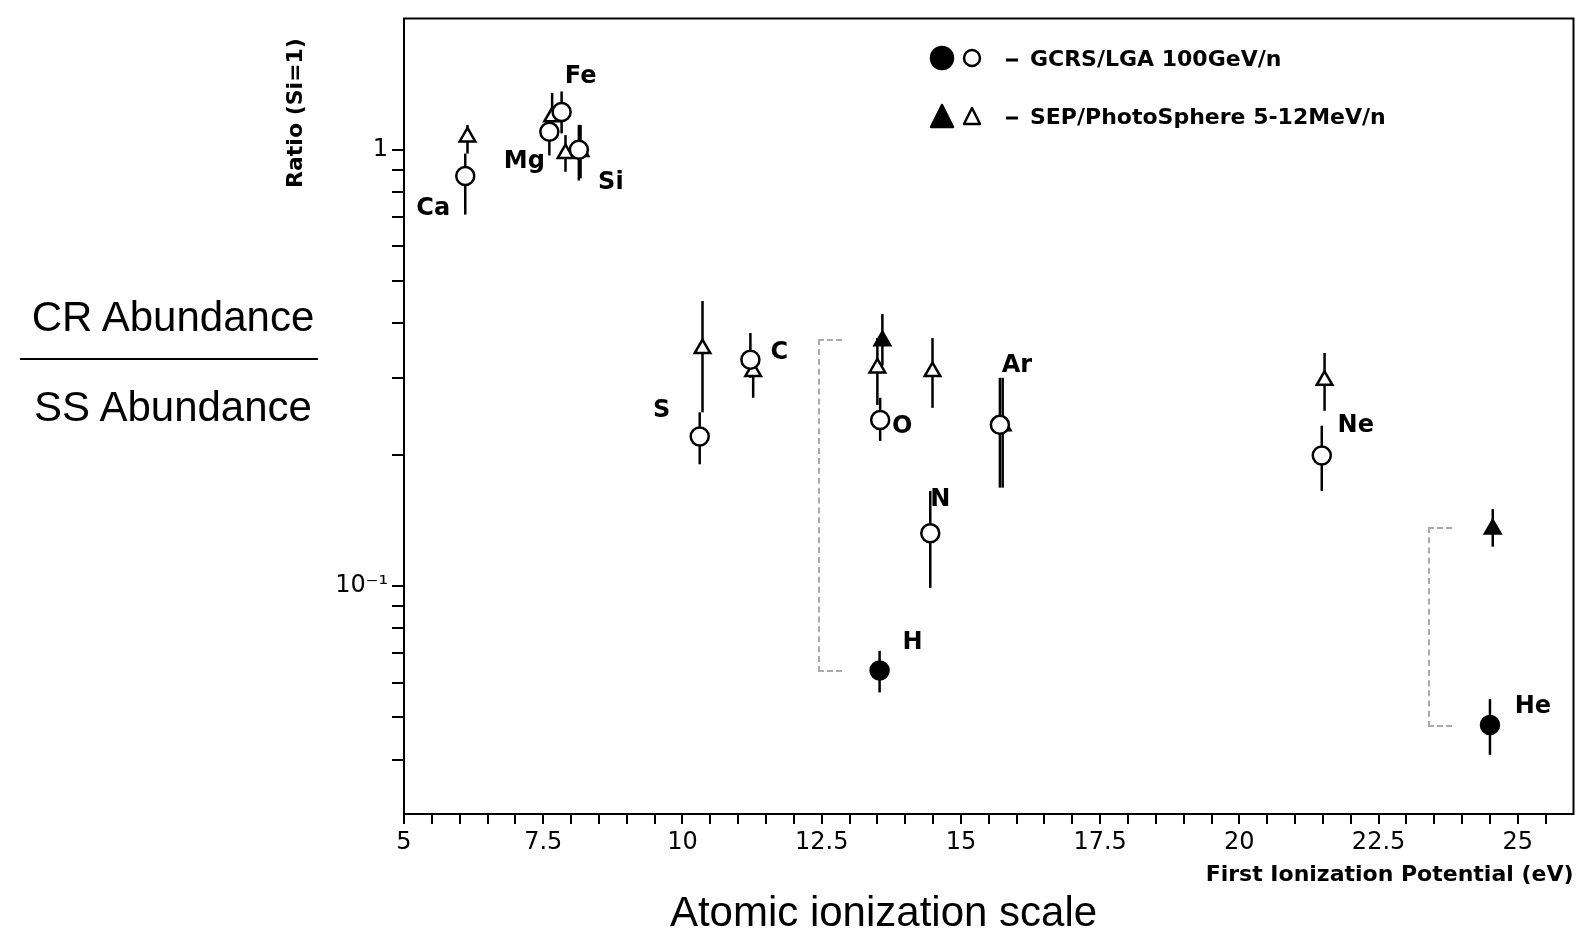 This screenshot has width=1585, height=947. What do you see at coordinates (1389, 873) in the screenshot?
I see `x-axis-title: First Ionization Potential (eV)` at bounding box center [1389, 873].